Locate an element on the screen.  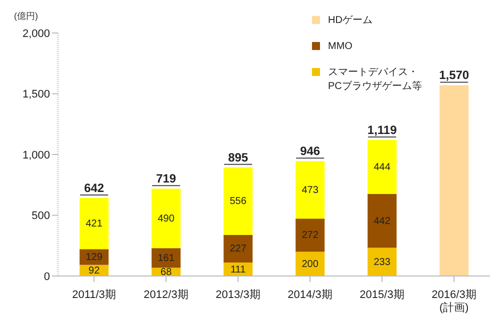
y-axis-title: (億円) is located at coordinates (26, 16).